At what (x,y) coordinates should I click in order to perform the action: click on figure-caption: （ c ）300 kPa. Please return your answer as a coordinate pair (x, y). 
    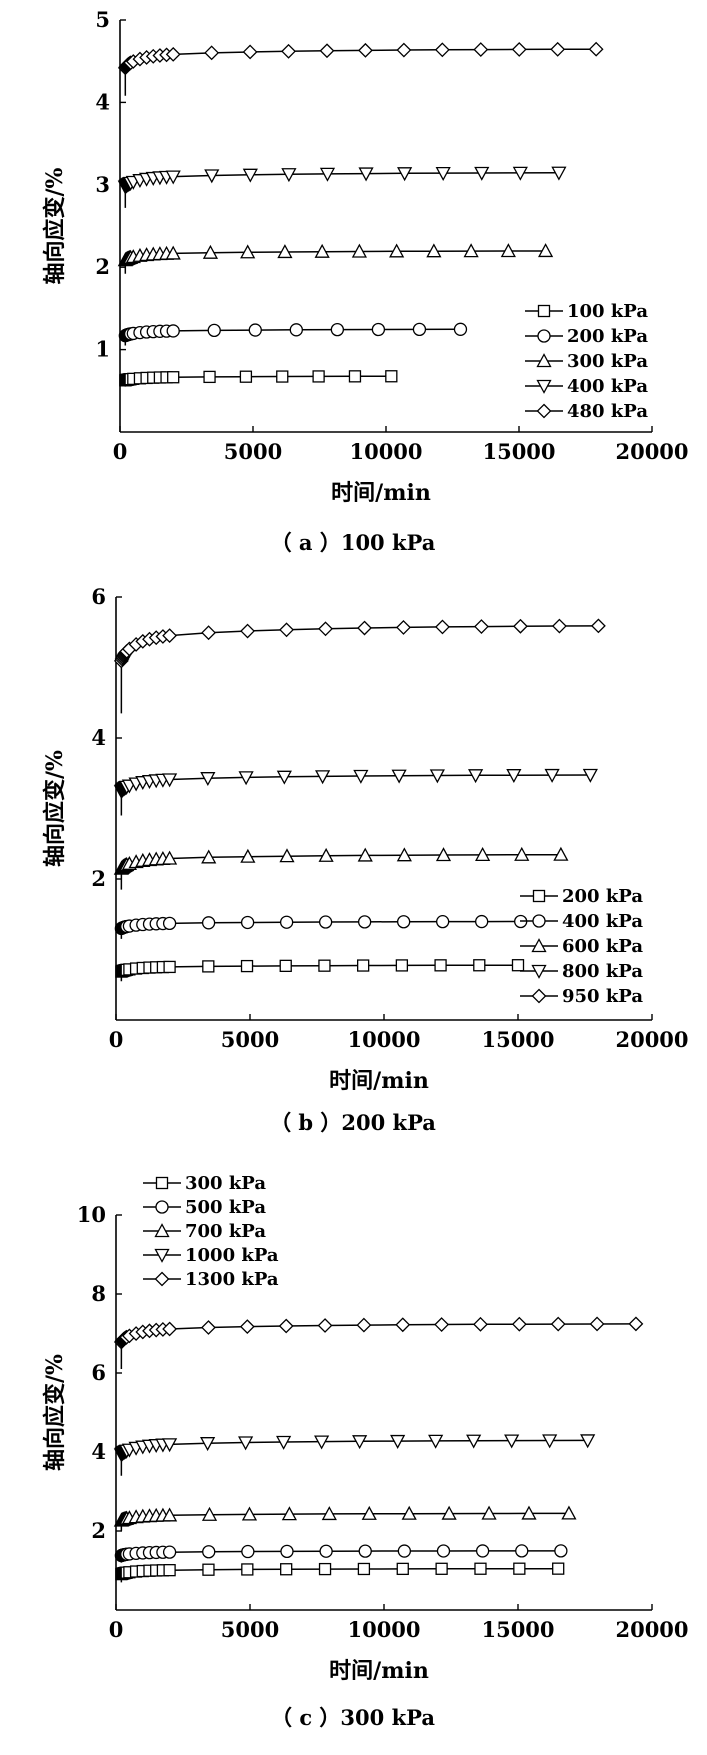
    Looking at the image, I should click on (353, 1717).